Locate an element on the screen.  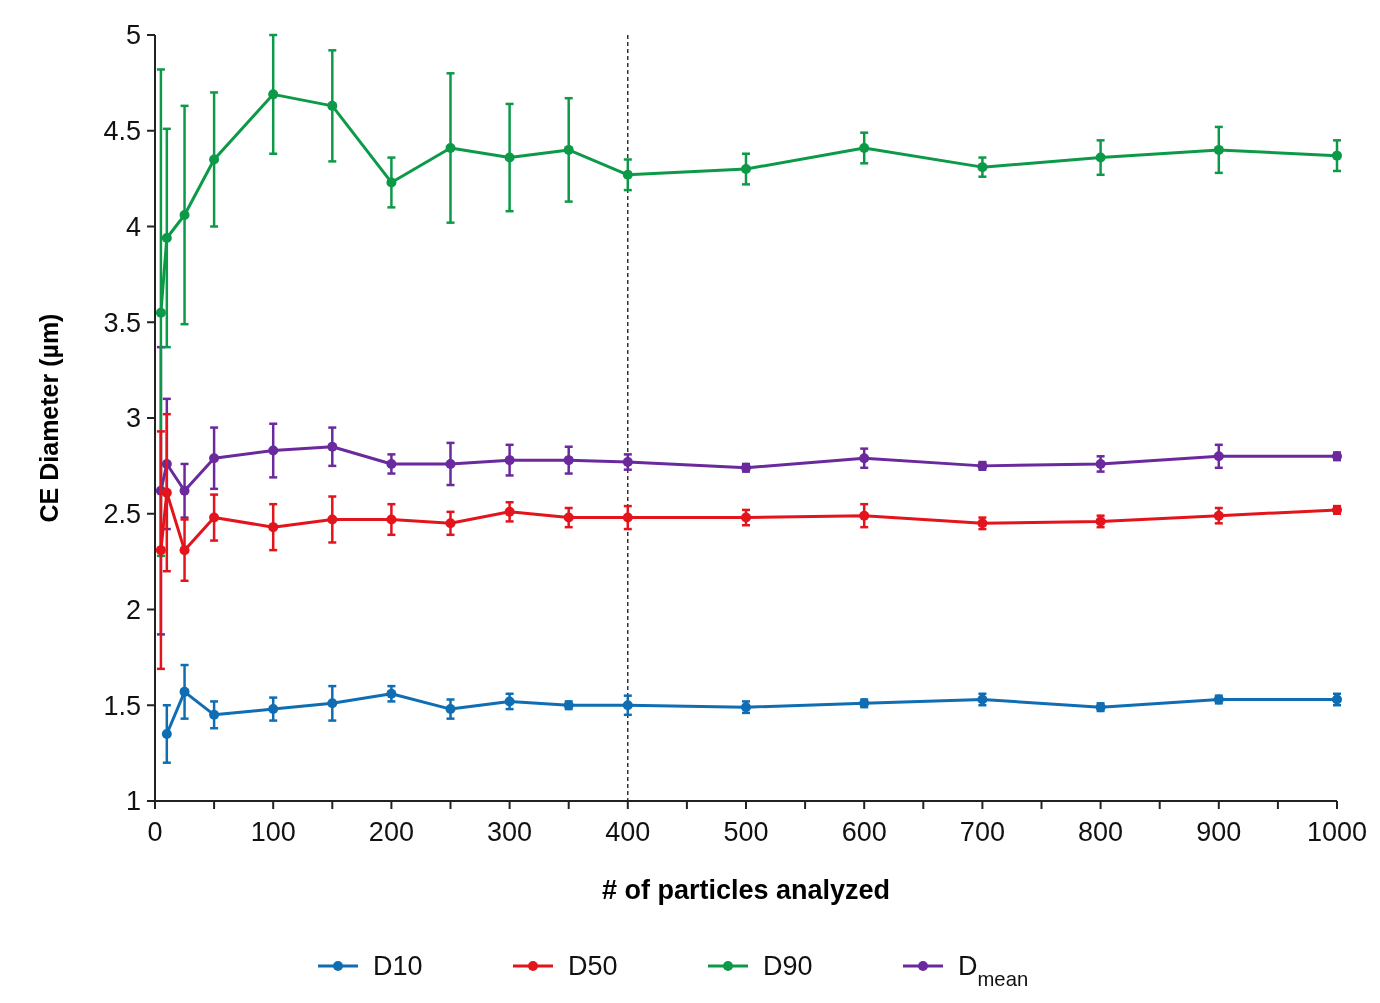
y-tick-label: 2.5 is located at coordinates (122, 514).